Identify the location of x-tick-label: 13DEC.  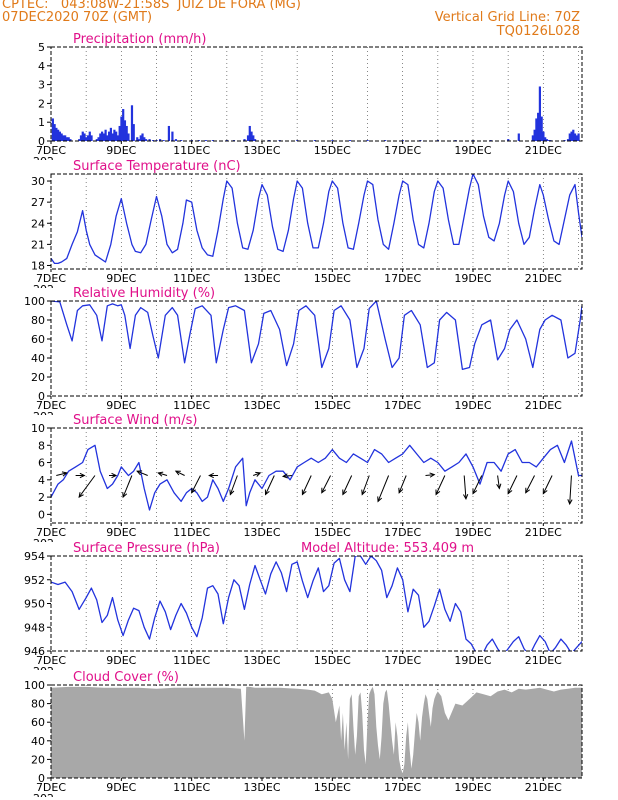
(261, 405).